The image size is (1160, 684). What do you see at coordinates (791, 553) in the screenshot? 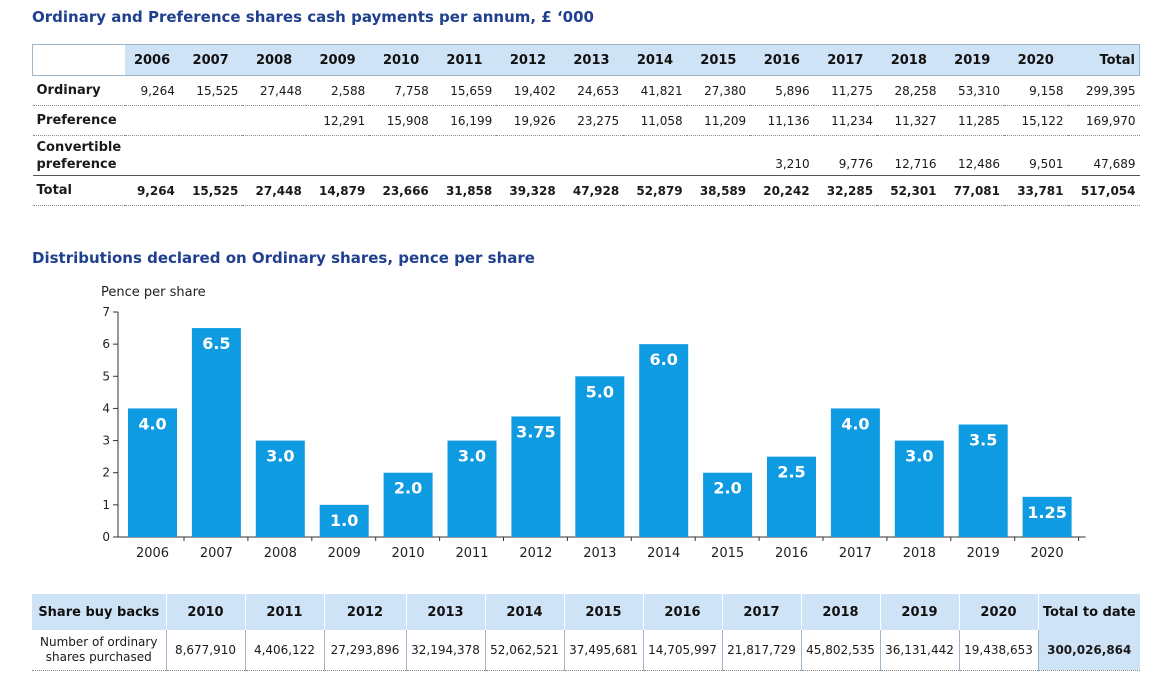
I see `x-tick-label: 2016` at bounding box center [791, 553].